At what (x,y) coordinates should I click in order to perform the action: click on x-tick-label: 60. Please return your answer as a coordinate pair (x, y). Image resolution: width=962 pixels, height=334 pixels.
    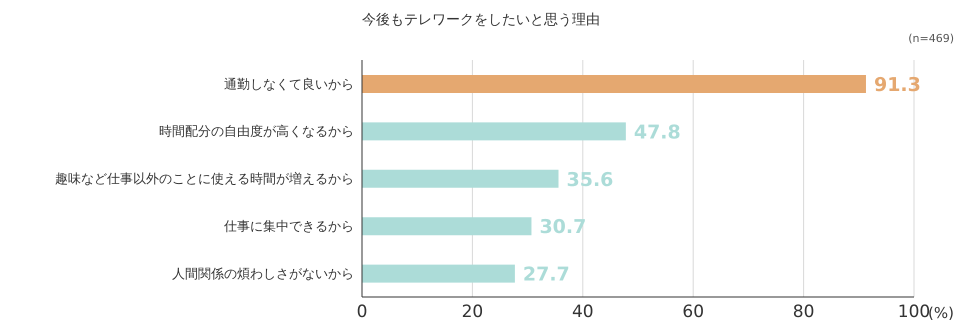
    Looking at the image, I should click on (693, 312).